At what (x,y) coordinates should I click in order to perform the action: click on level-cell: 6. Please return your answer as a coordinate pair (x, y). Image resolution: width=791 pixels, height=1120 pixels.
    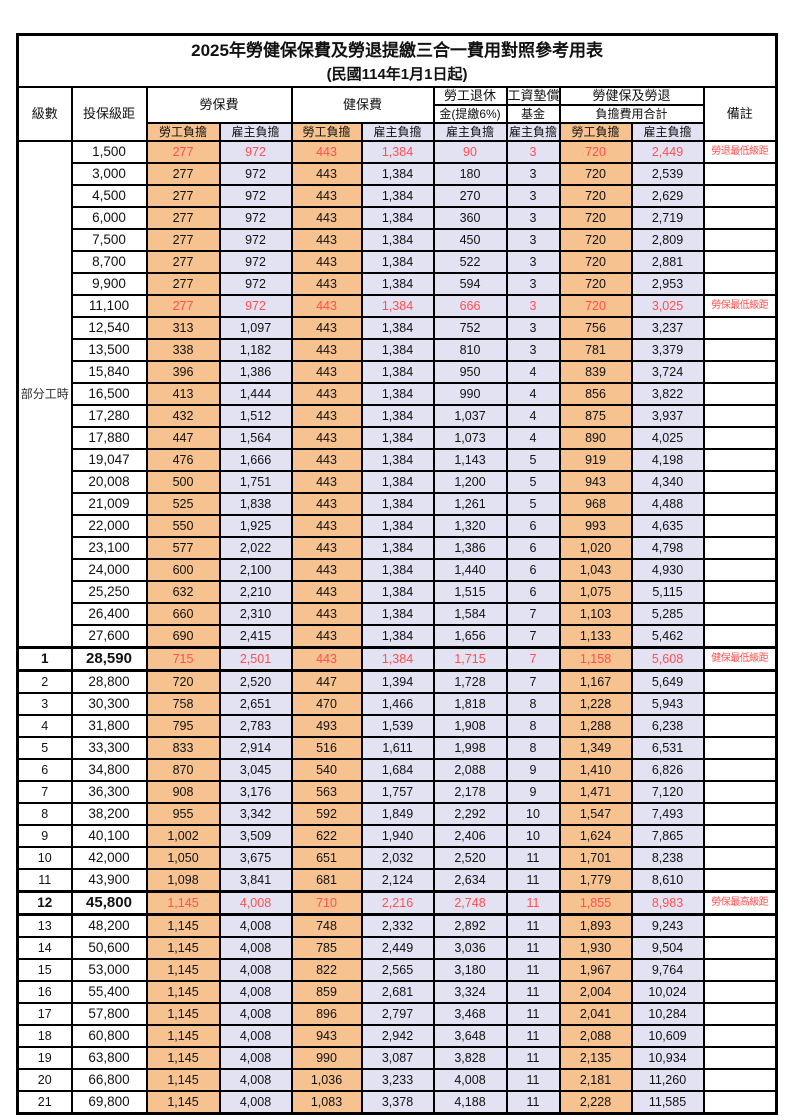
    Looking at the image, I should click on (44, 770).